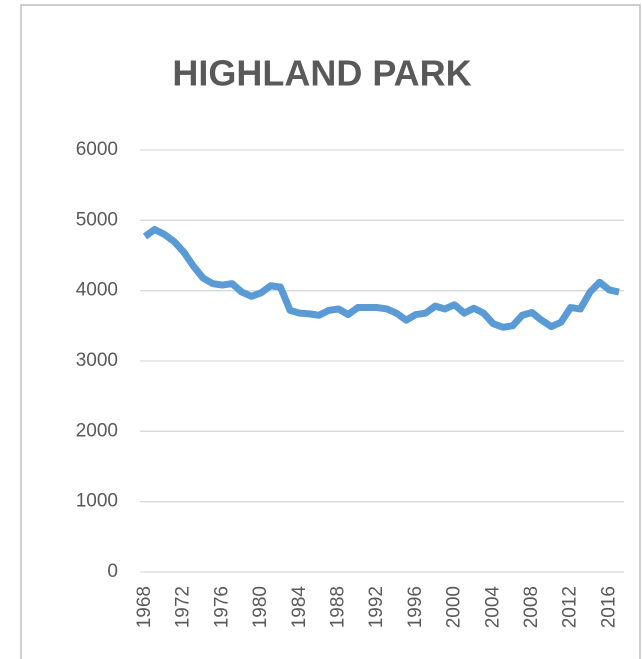 The height and width of the screenshot is (659, 642). What do you see at coordinates (112, 571) in the screenshot?
I see `y-tick-label: 0` at bounding box center [112, 571].